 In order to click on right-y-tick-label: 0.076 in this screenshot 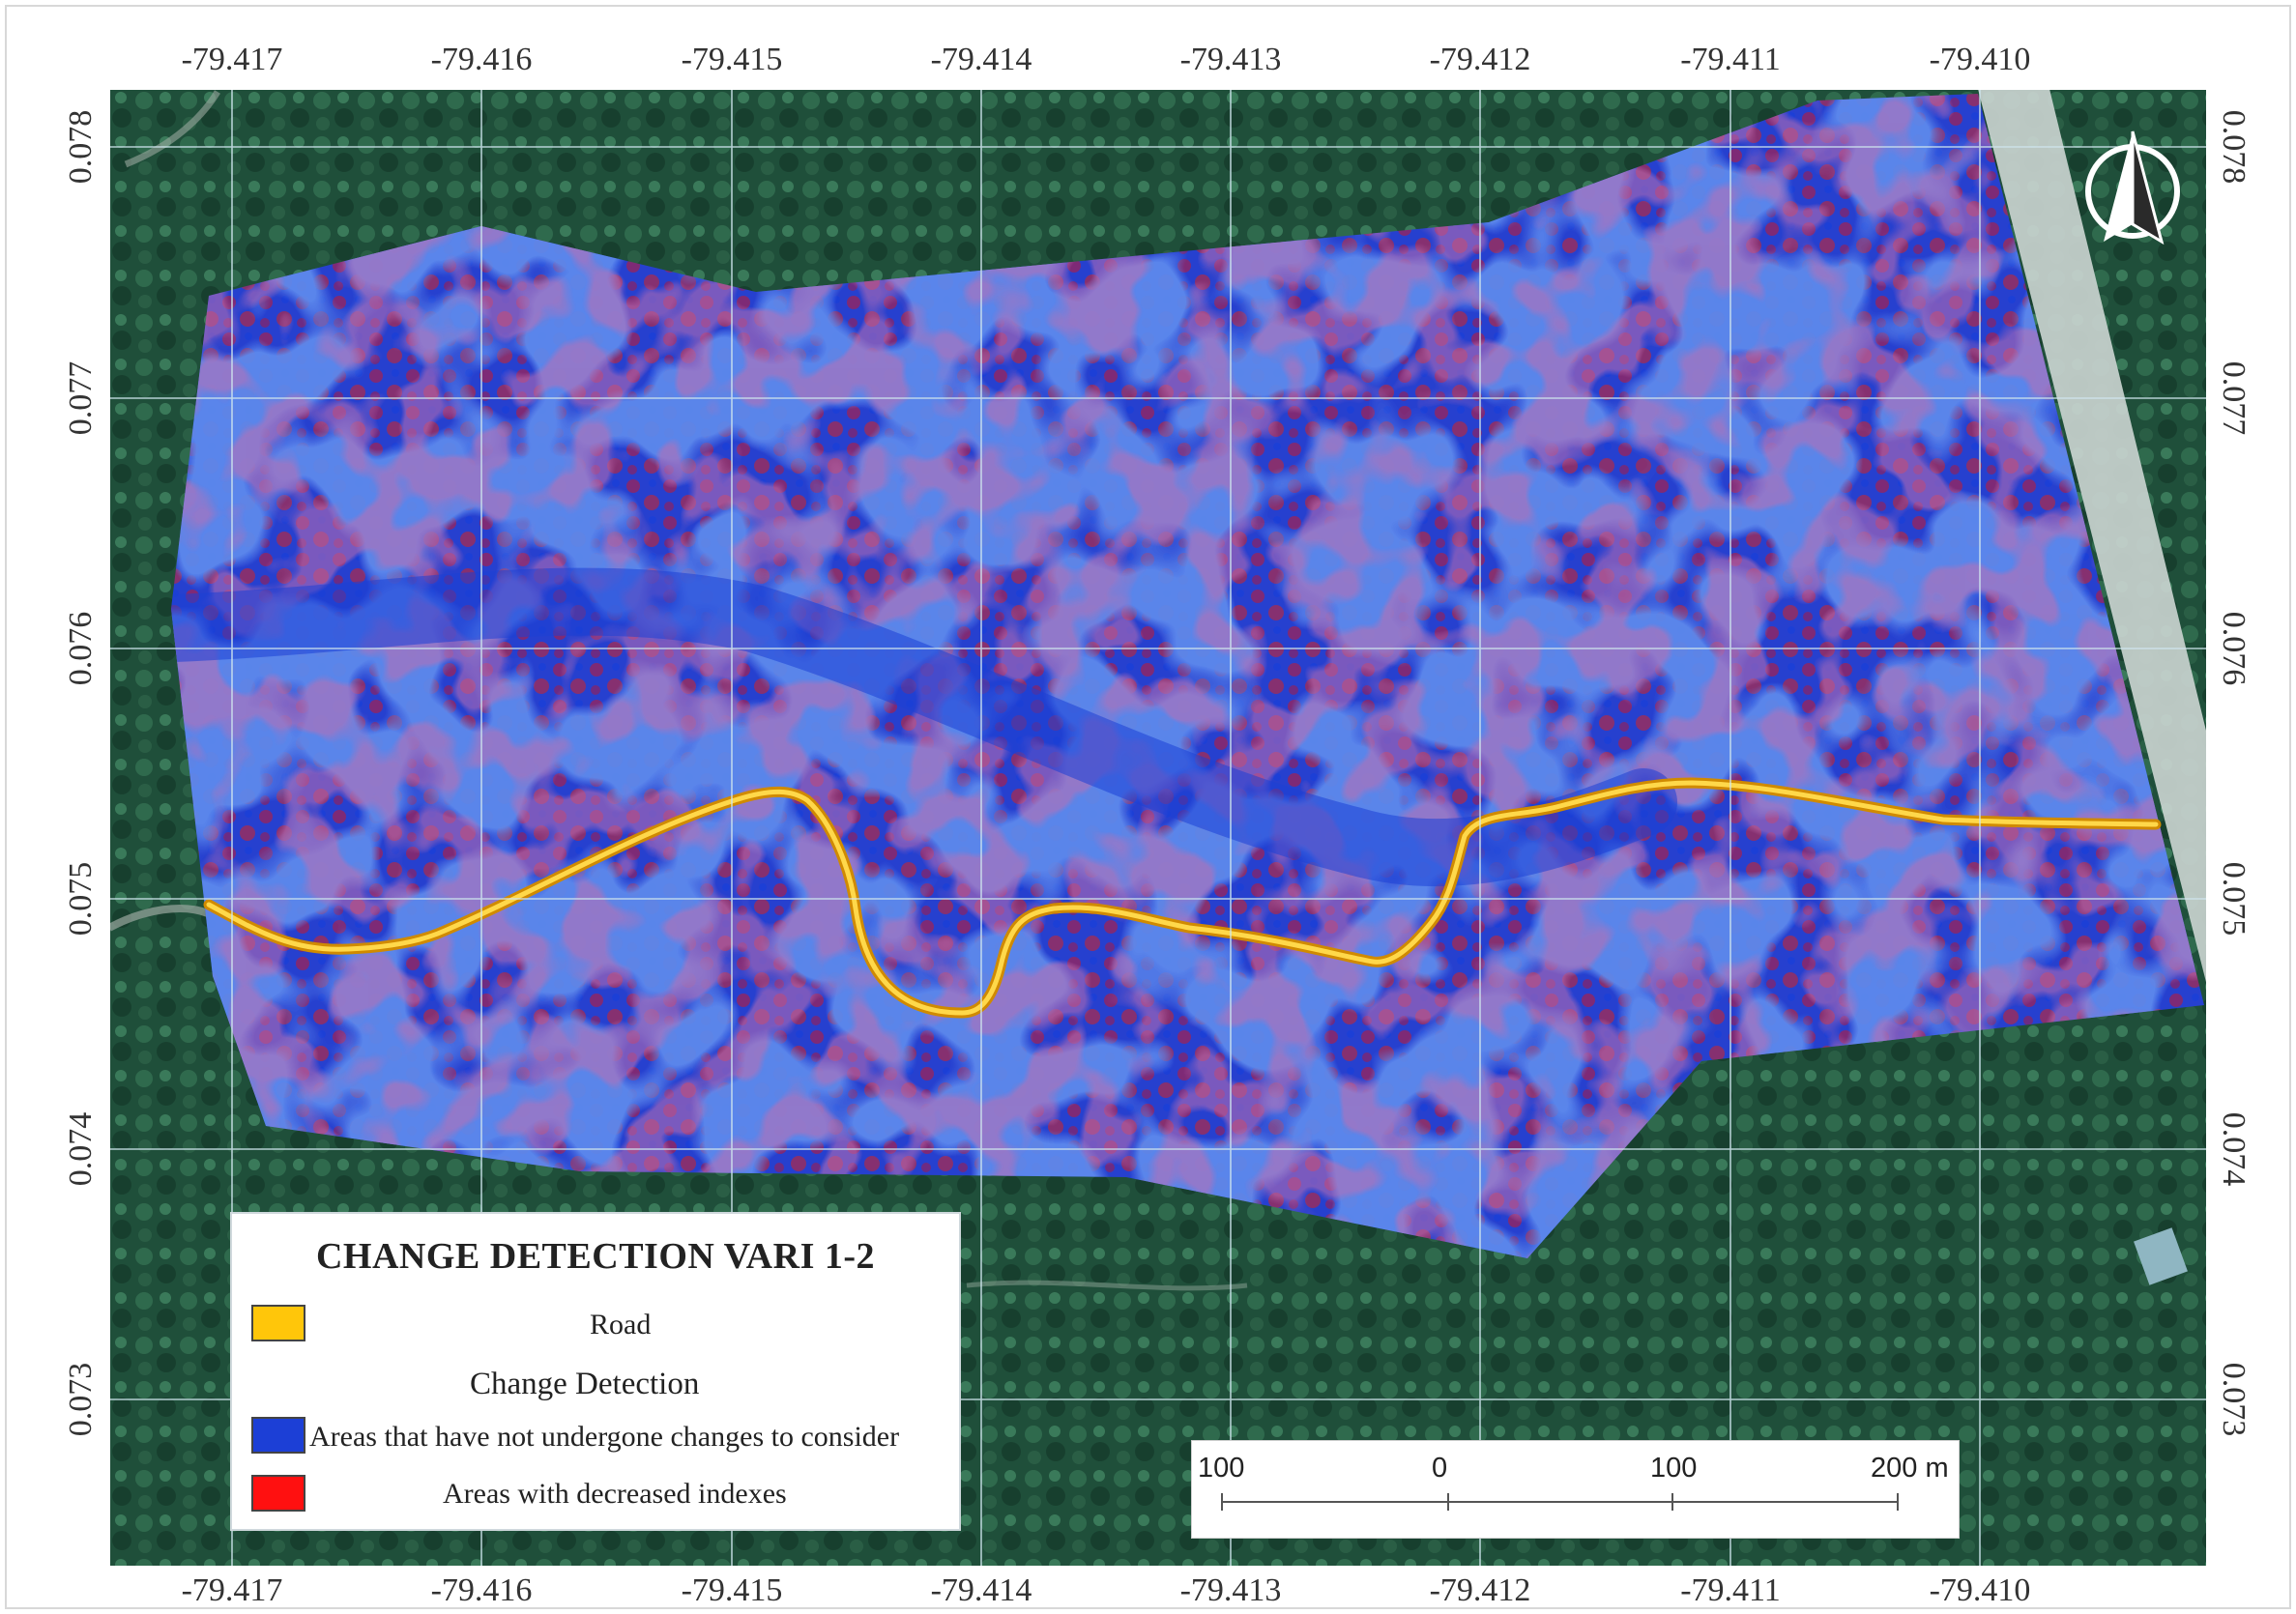, I will do `click(2234, 649)`.